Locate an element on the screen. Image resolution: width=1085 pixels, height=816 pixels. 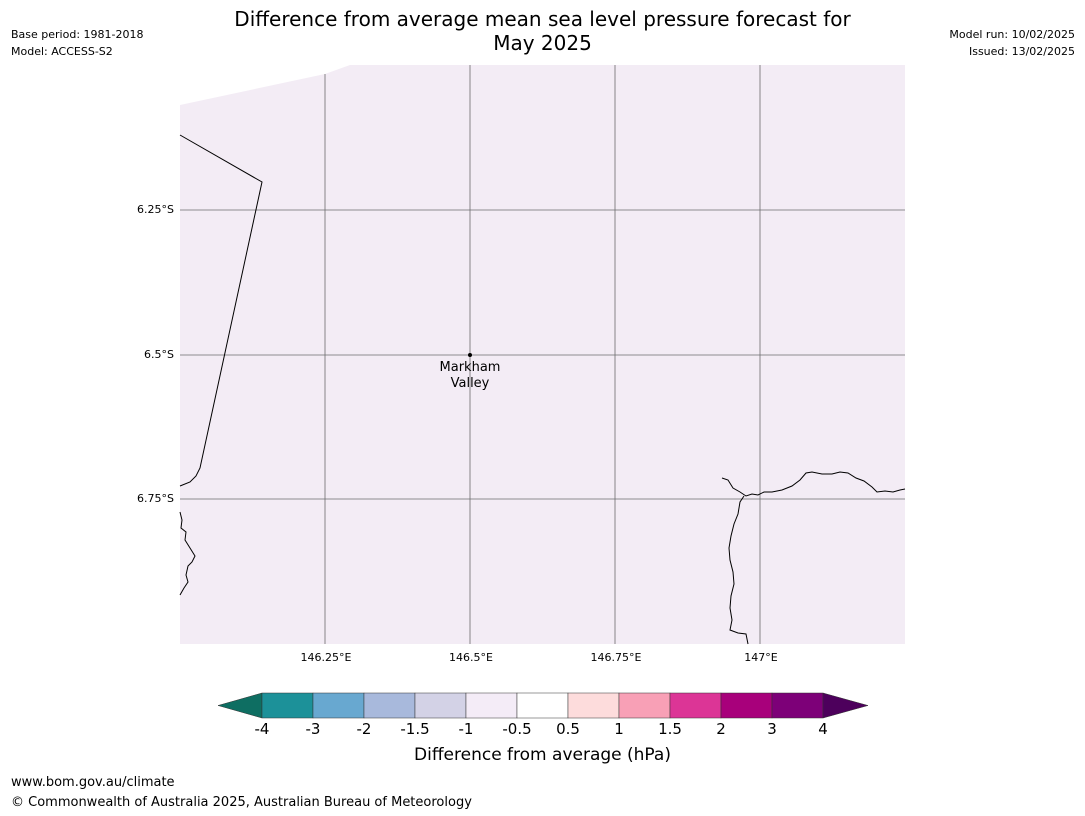
colorbar-tick-label: 0.5 is located at coordinates (568, 729).